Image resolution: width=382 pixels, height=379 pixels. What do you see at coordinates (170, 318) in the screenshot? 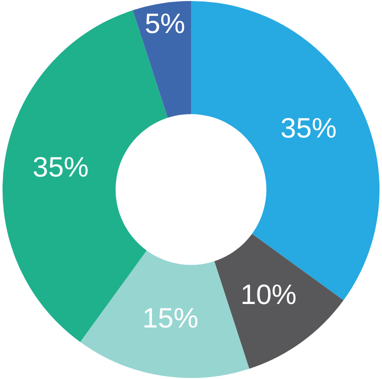
I see `data-label: 15%` at bounding box center [170, 318].